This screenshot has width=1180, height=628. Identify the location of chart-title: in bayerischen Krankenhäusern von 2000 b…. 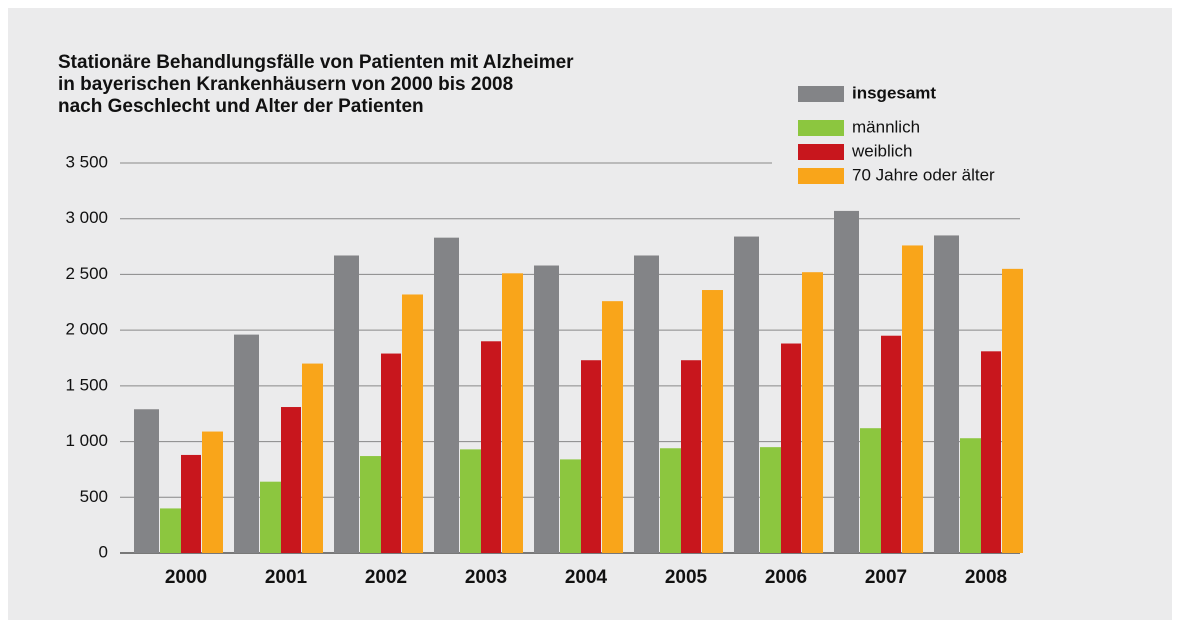
(285, 84).